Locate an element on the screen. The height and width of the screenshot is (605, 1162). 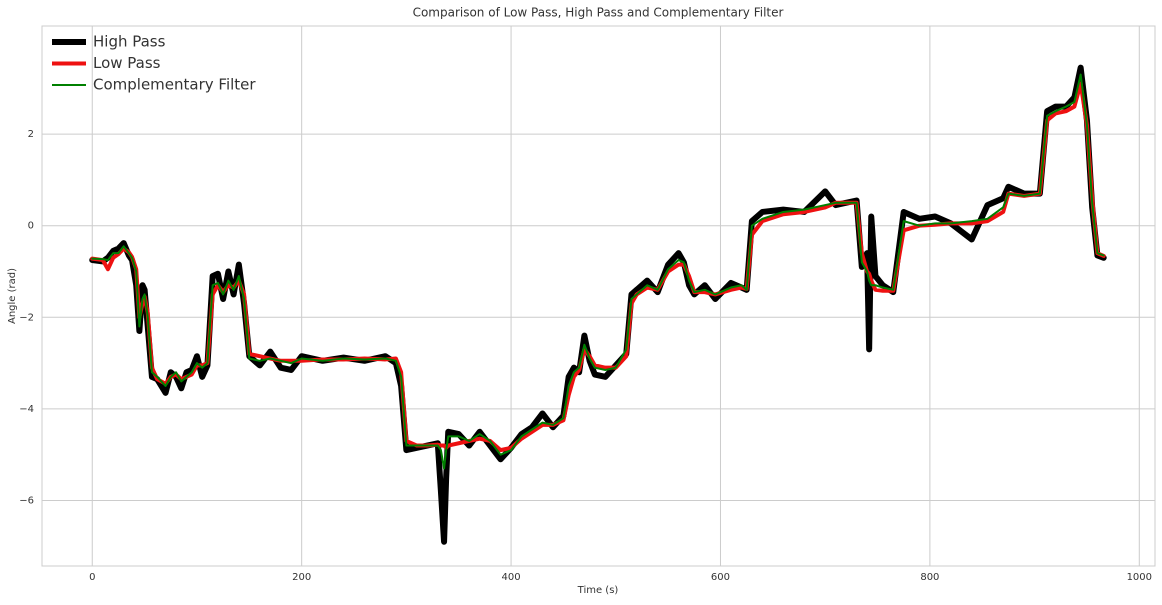
x-tick-label: 200 is located at coordinates (301, 577).